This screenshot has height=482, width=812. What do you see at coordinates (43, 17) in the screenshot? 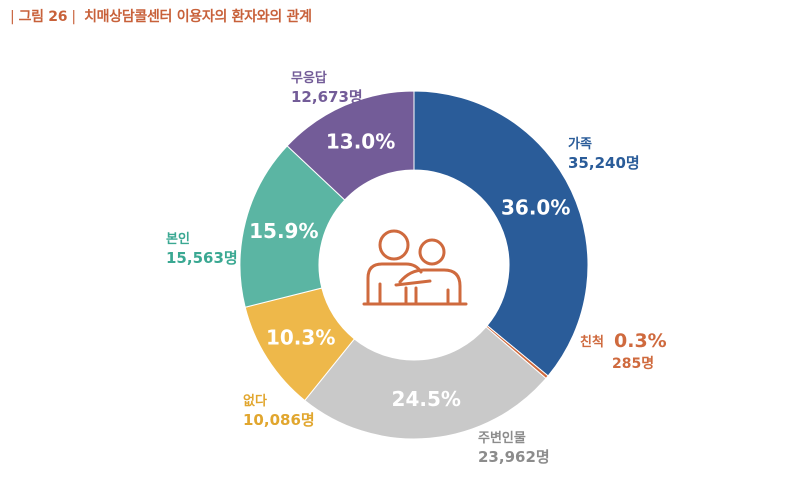
I see `figure-number: 그림 26` at bounding box center [43, 17].